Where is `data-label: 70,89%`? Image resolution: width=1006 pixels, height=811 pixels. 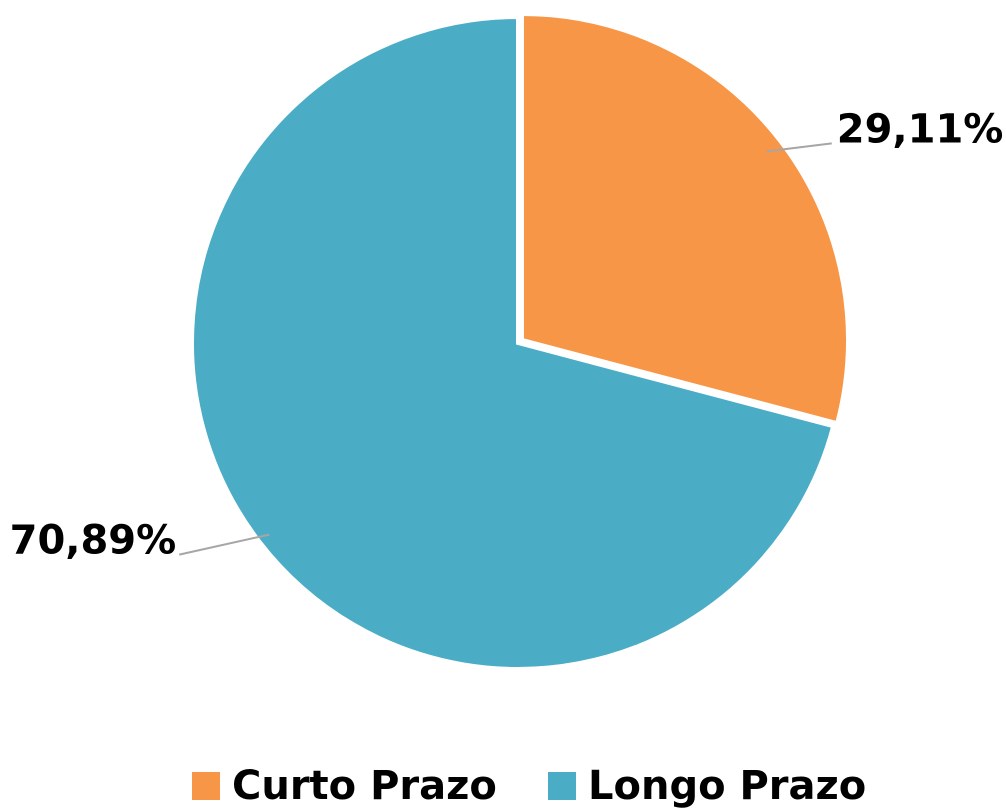 data-label: 70,89% is located at coordinates (93, 541).